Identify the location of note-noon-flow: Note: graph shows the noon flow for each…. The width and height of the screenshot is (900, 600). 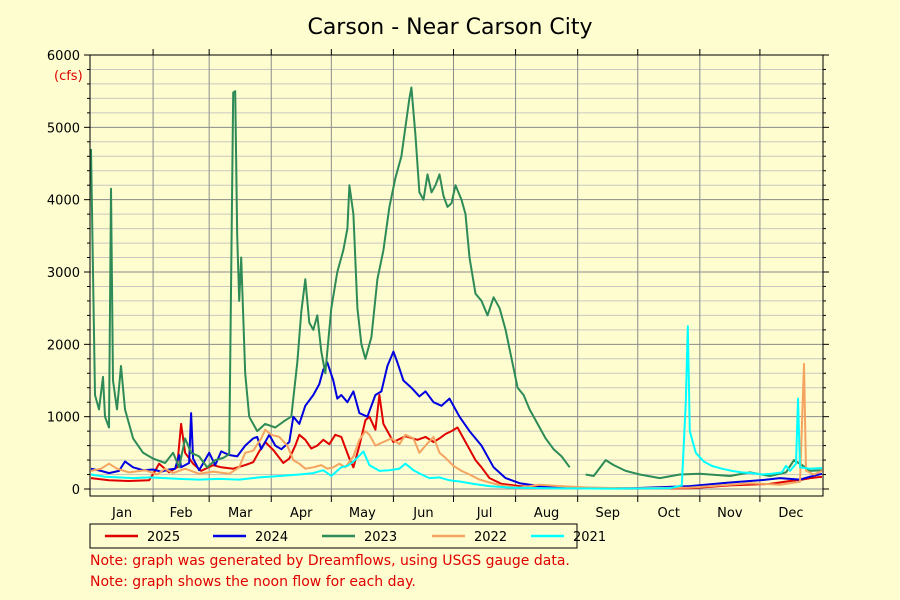
(253, 582).